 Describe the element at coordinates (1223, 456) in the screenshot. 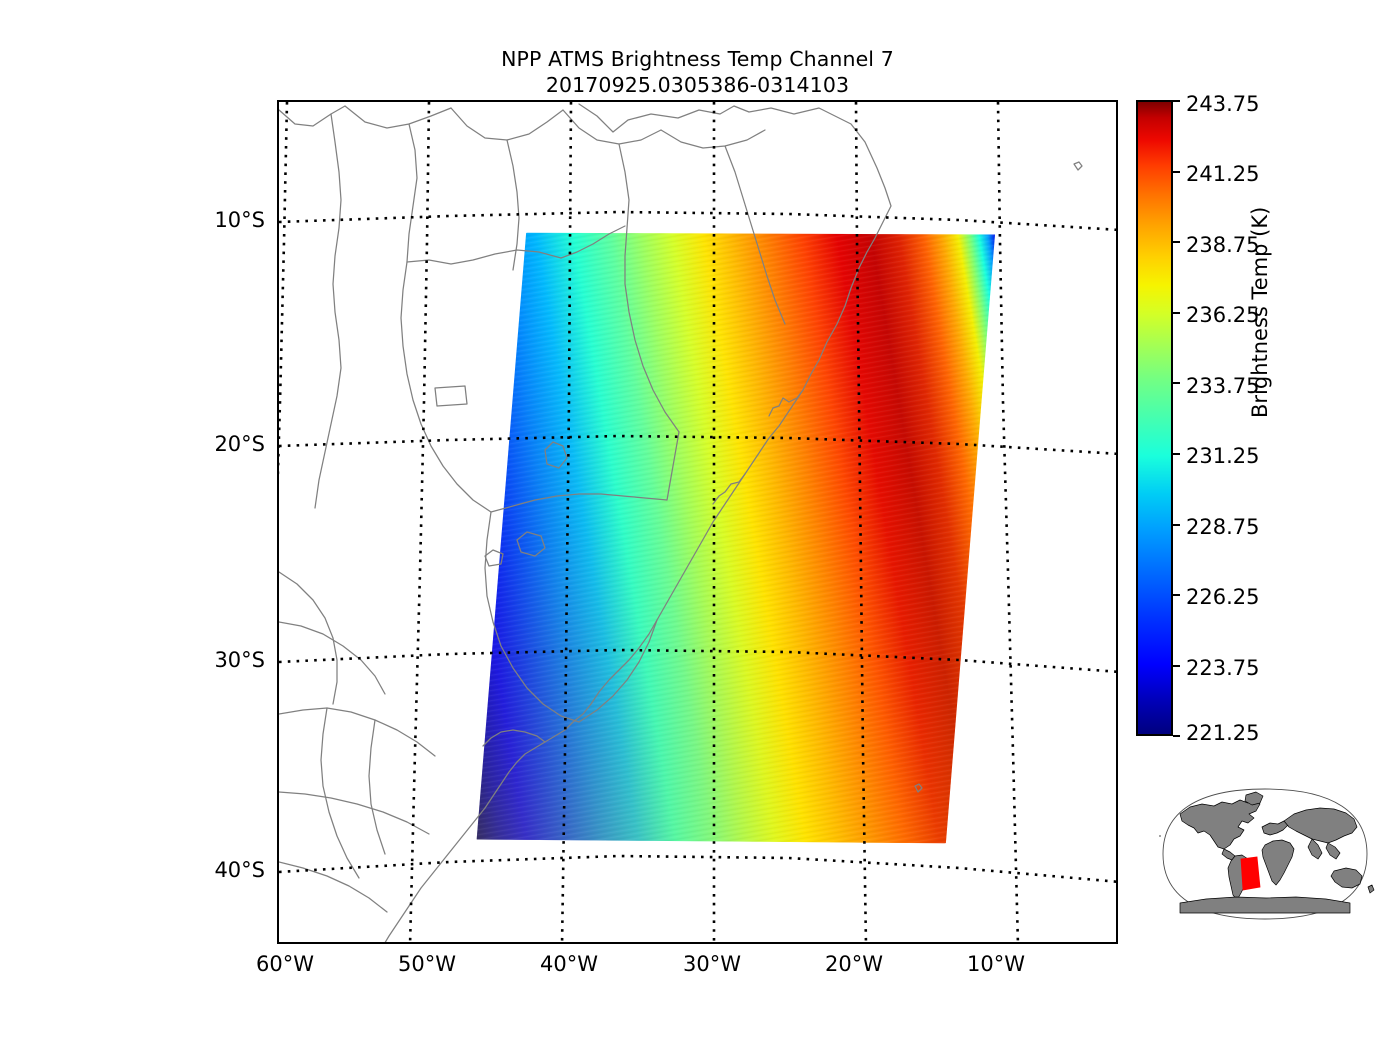

I see `colorbar-label-231-25: 231.25` at that location.